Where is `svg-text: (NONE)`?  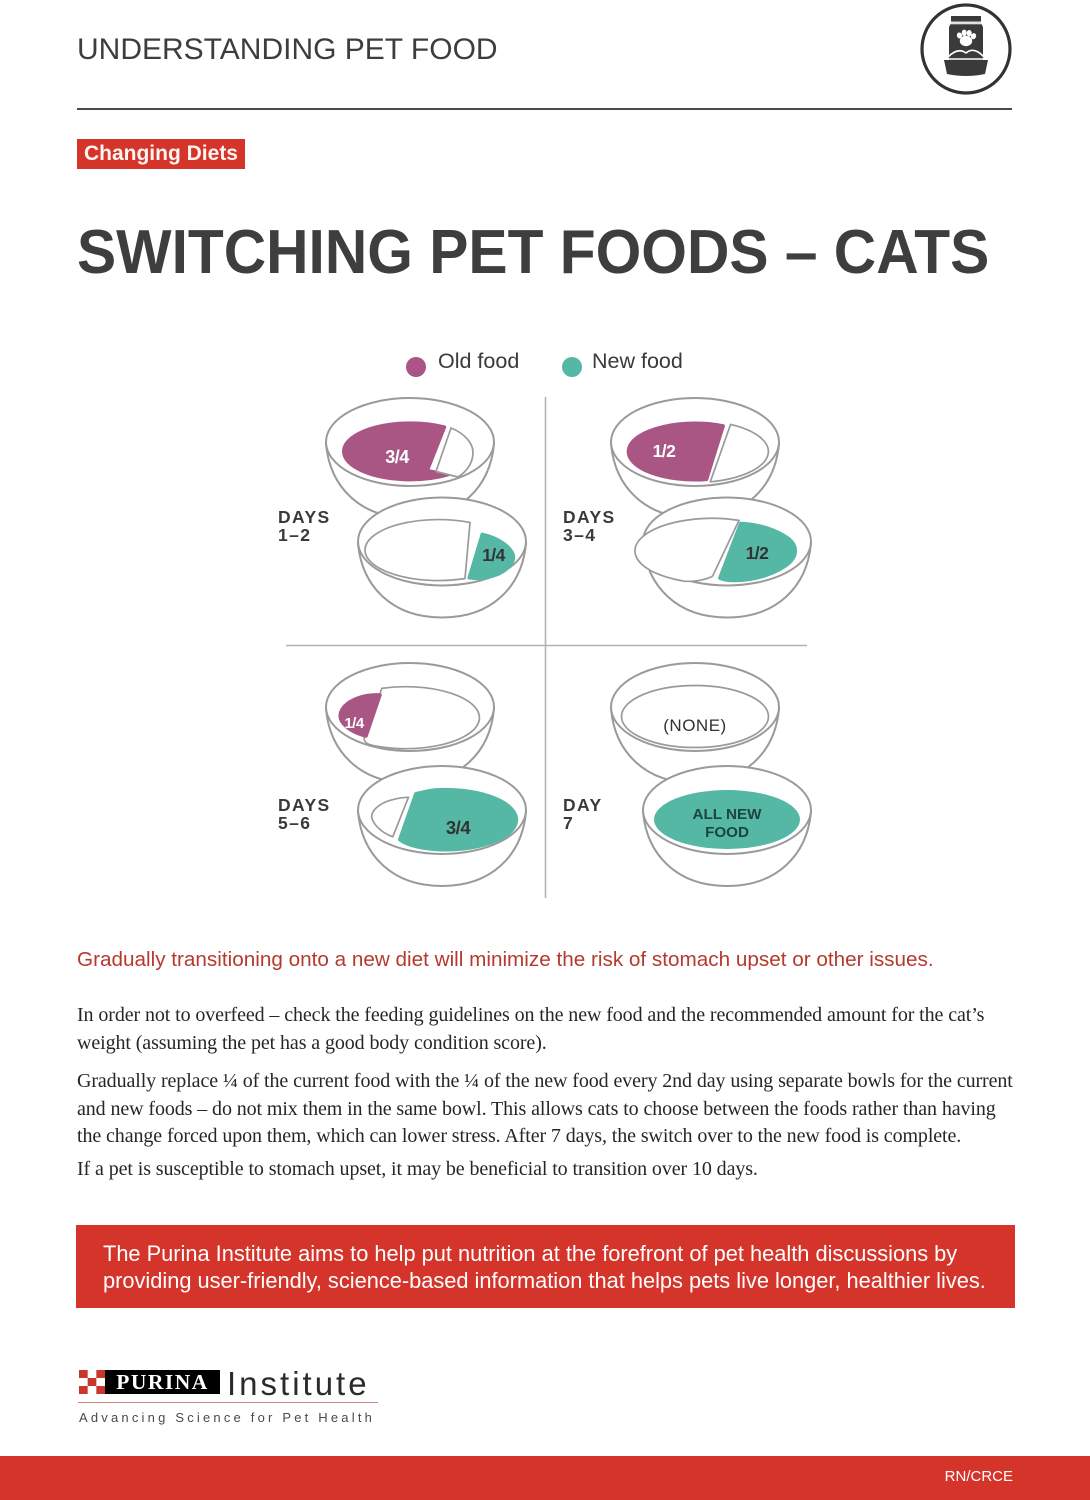
svg-text: (NONE) is located at coordinates (694, 725).